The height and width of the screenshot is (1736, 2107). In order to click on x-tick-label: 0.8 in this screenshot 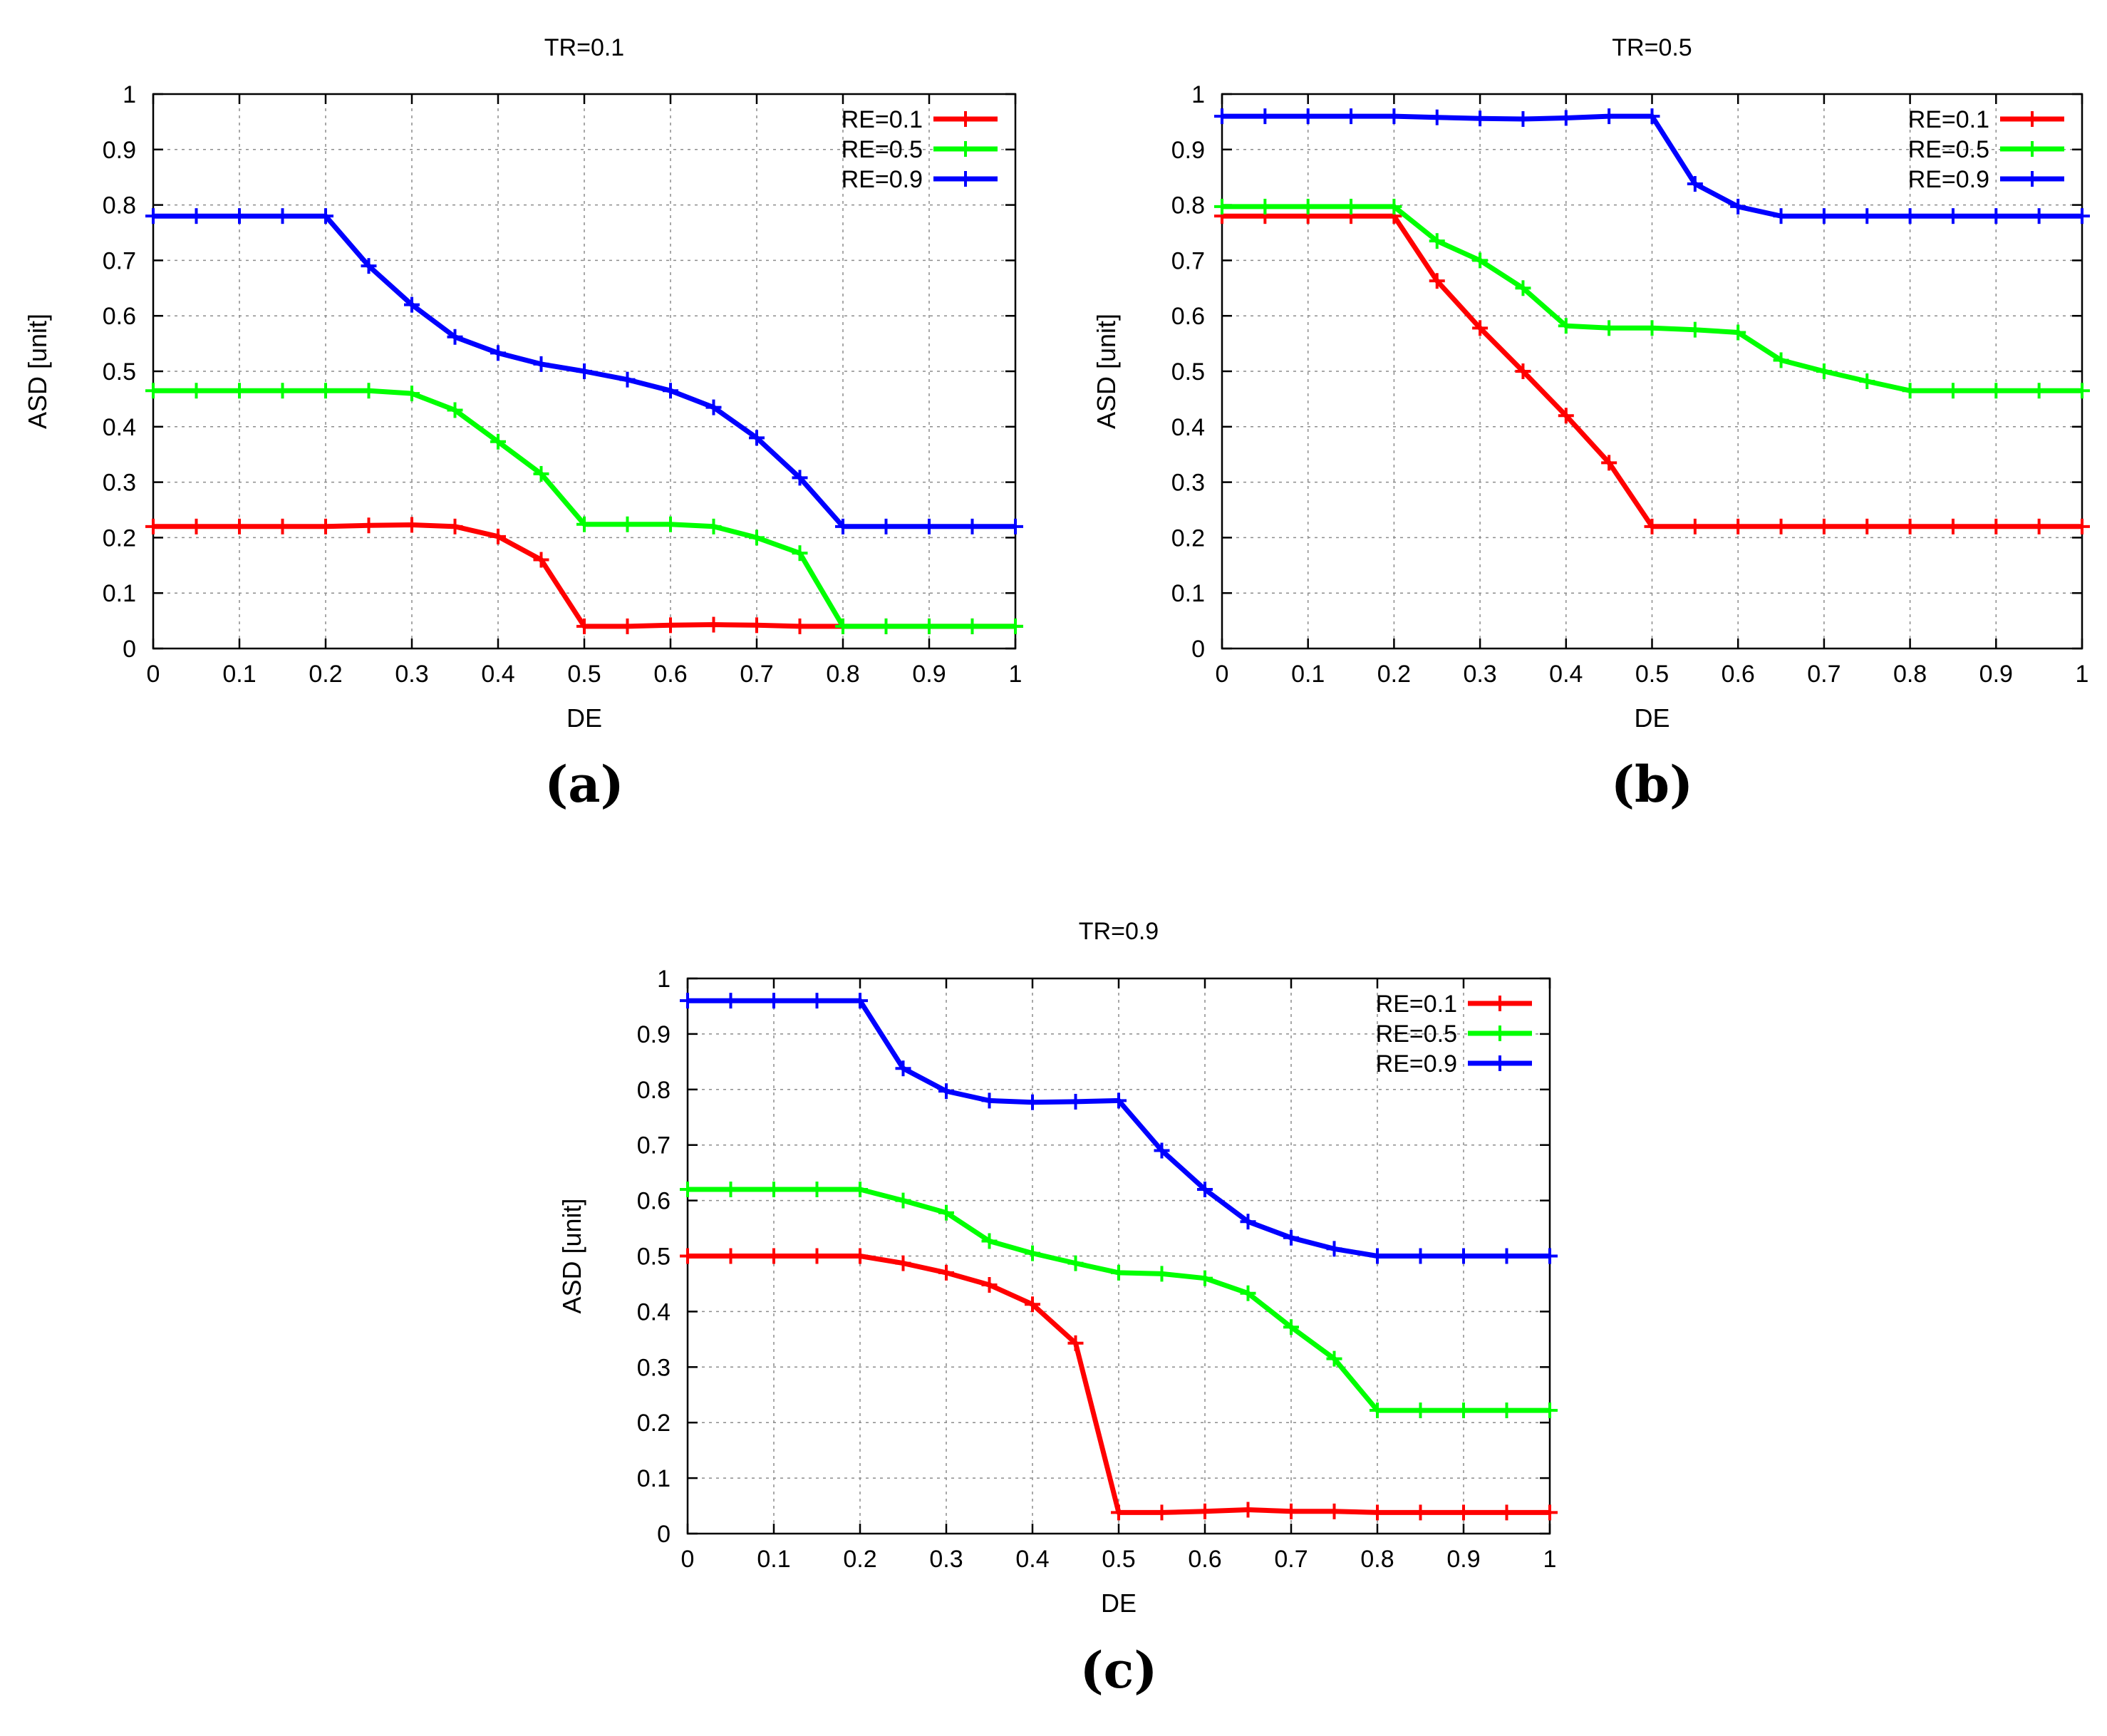, I will do `click(1910, 674)`.